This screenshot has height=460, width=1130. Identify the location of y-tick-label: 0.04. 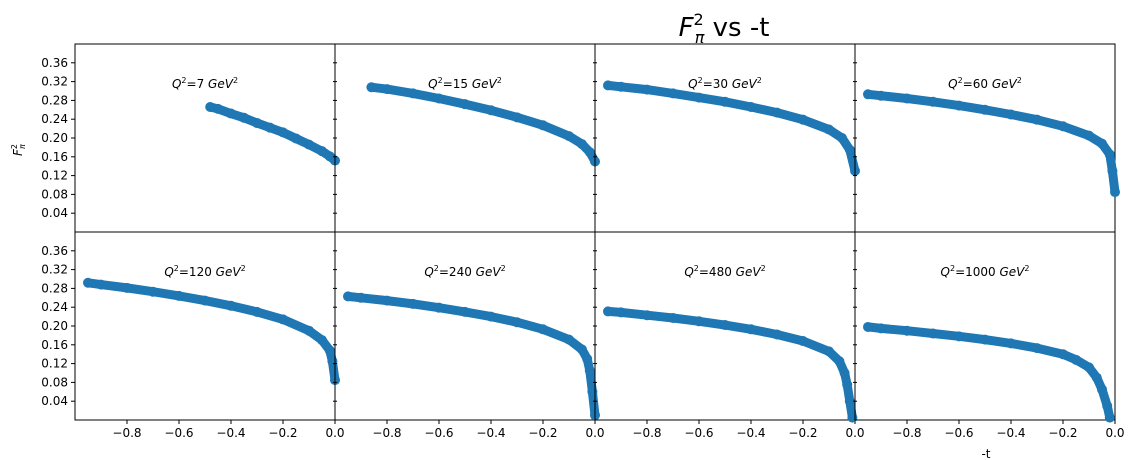
(54, 213).